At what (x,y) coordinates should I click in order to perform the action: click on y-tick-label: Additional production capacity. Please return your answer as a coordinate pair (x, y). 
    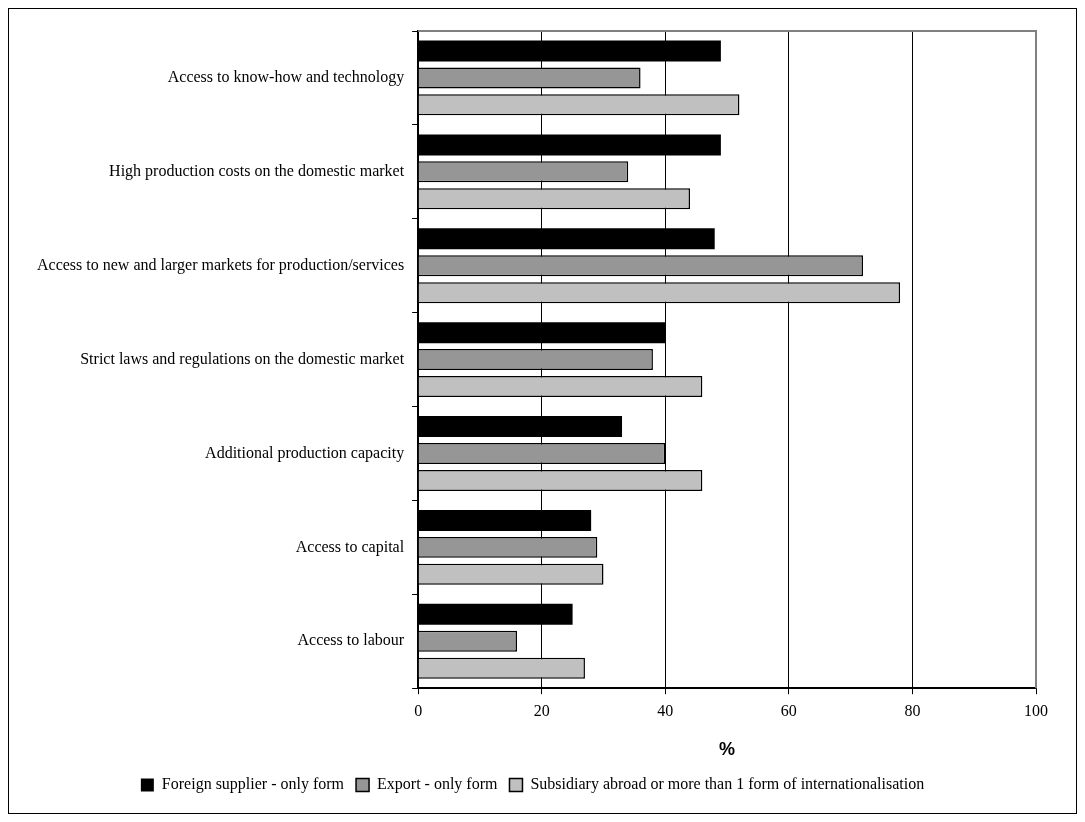
    Looking at the image, I should click on (305, 452).